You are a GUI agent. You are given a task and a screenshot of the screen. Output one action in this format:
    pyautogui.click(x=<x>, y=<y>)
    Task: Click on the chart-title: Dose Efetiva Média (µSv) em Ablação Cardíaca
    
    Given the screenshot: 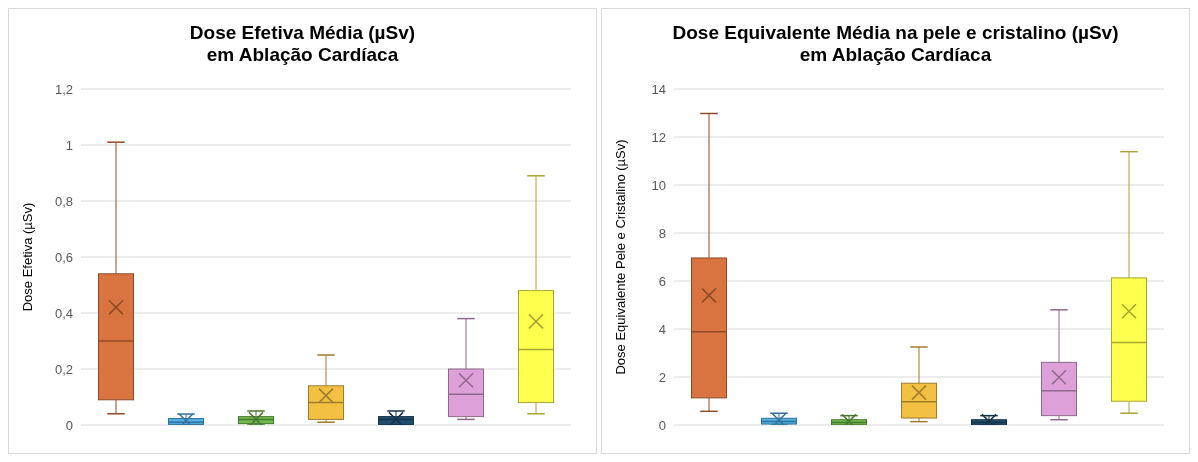 What is the action you would take?
    pyautogui.click(x=302, y=44)
    